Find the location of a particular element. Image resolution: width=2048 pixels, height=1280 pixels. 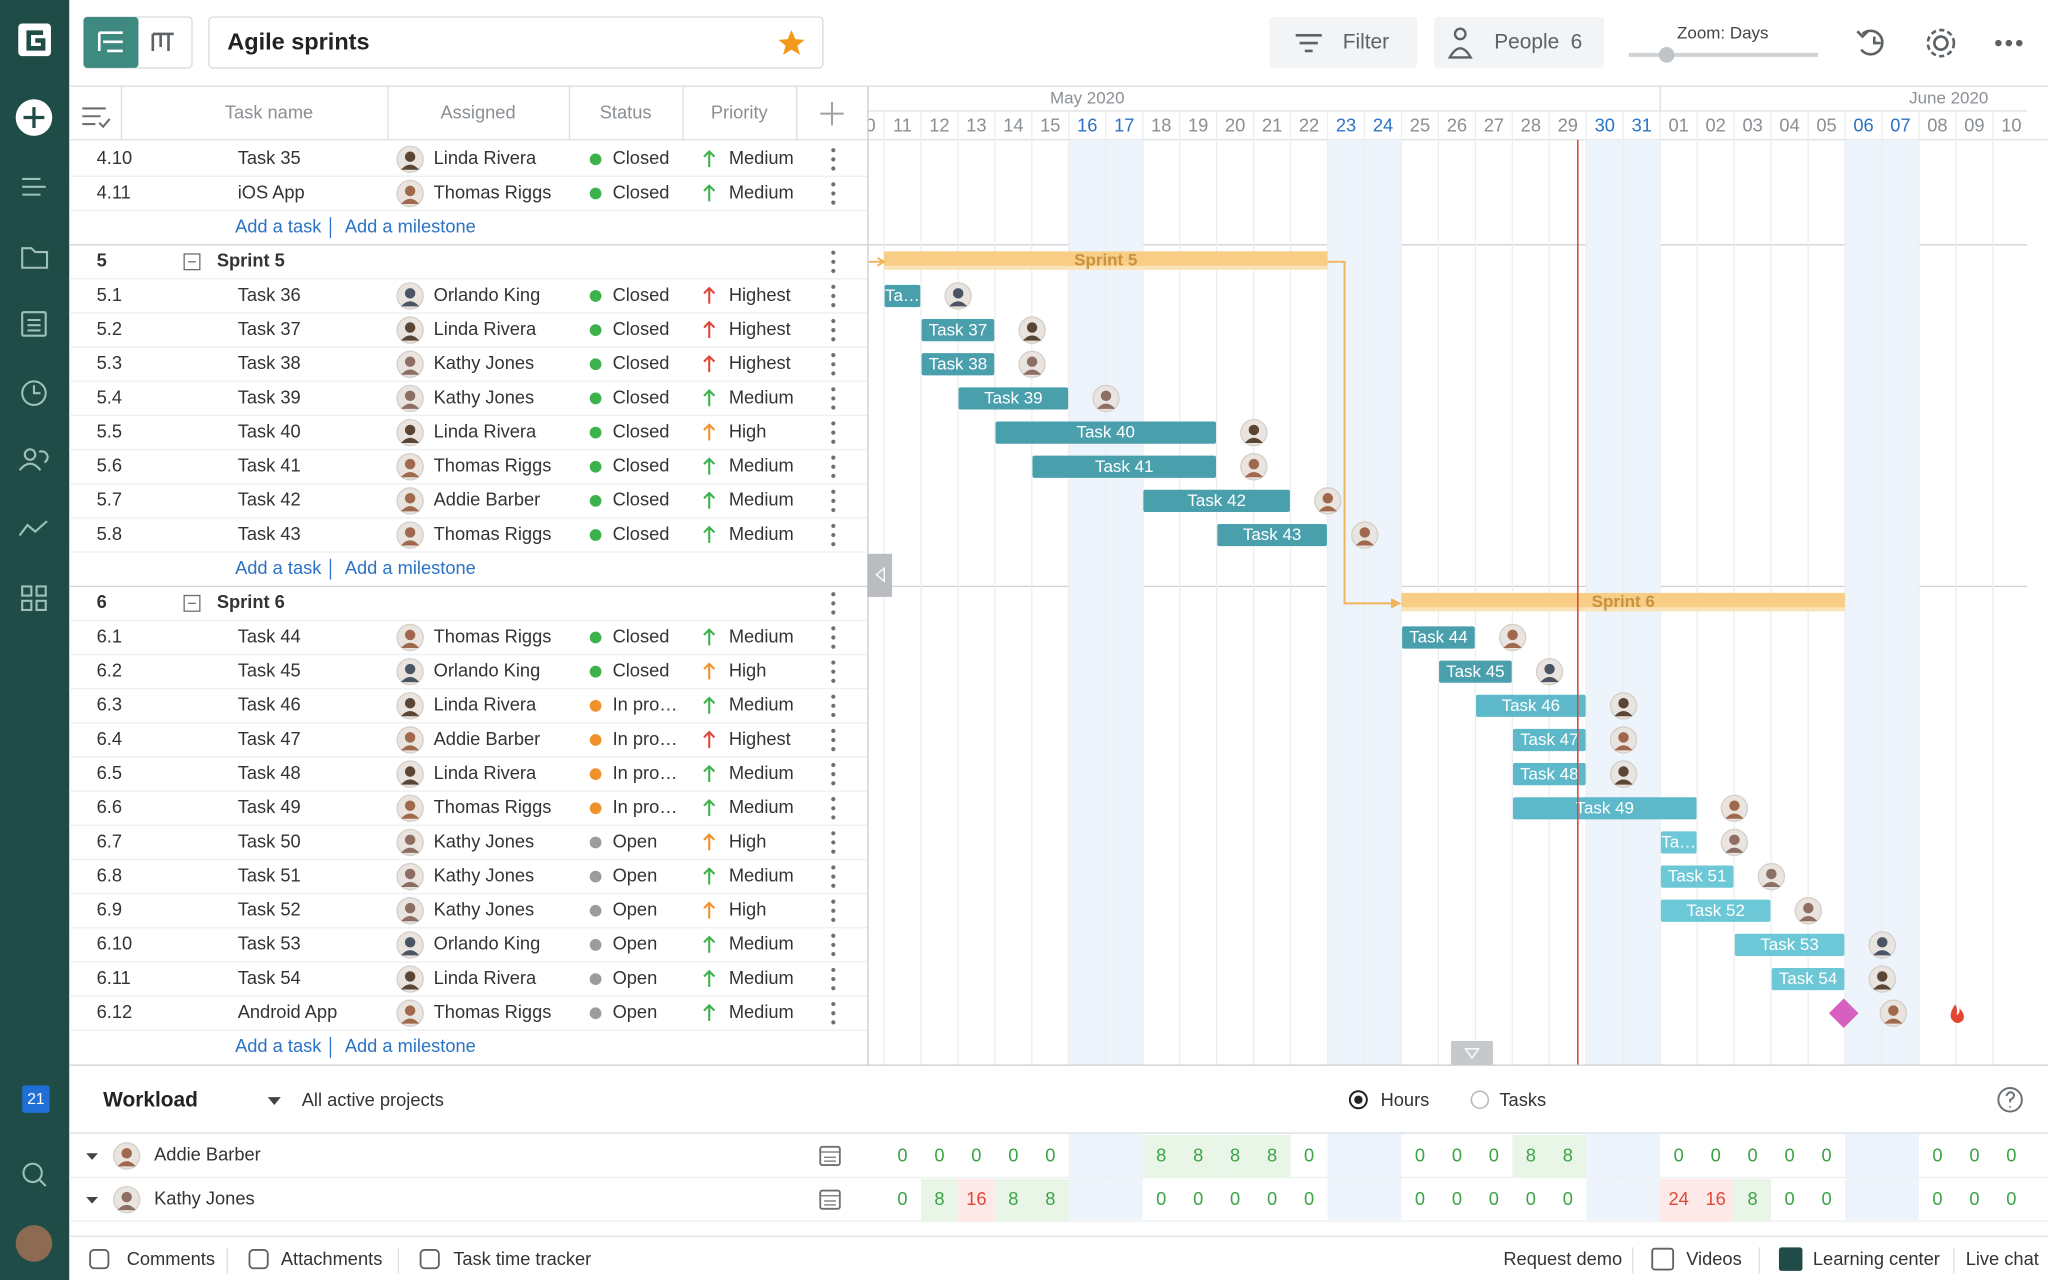

sprint-bar is located at coordinates (1623, 602).